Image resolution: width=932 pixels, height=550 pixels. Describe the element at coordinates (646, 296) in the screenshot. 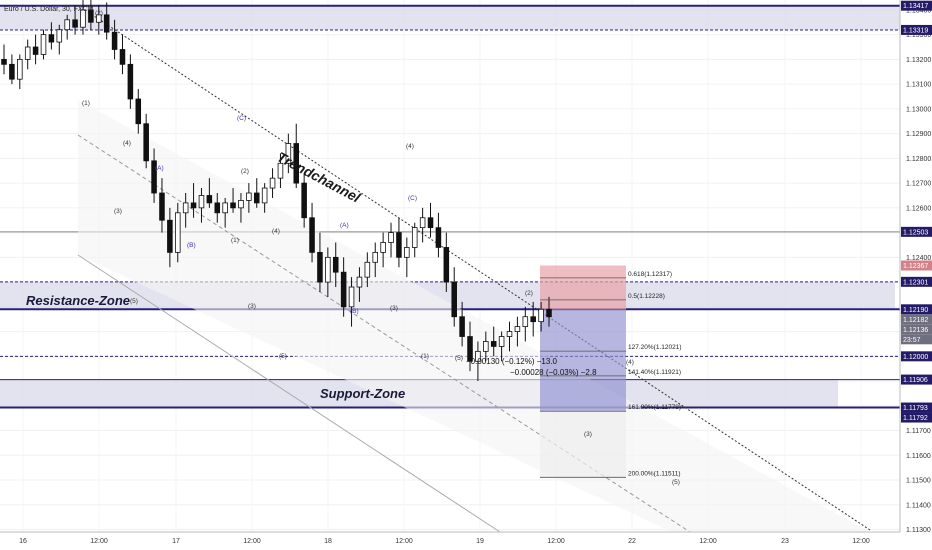

I see `fib-level-label: 0.5(1.12228)` at that location.